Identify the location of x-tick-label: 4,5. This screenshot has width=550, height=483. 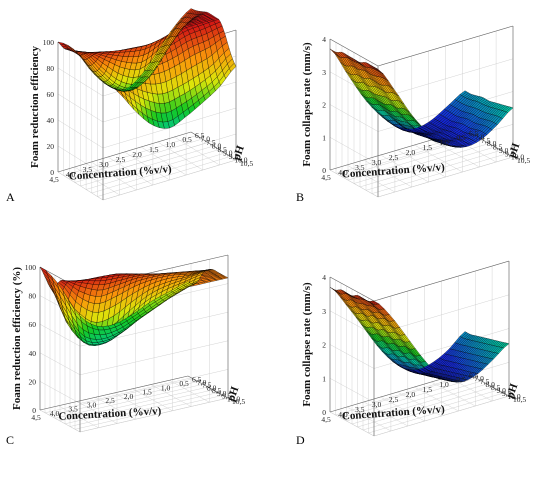
(326, 419).